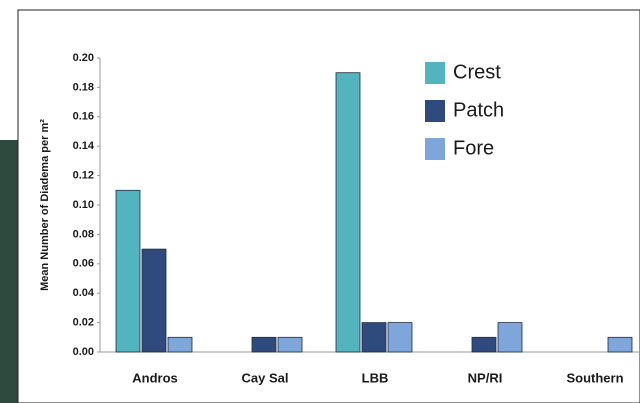 The image size is (640, 403). What do you see at coordinates (478, 110) in the screenshot?
I see `legend-label: Patch` at bounding box center [478, 110].